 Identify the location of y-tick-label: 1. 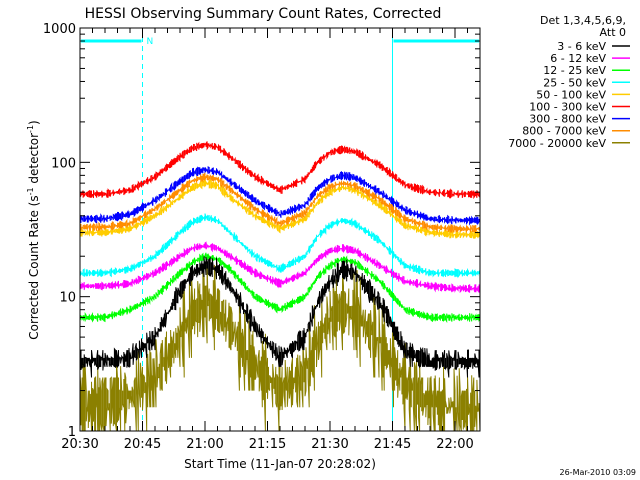
(72, 432).